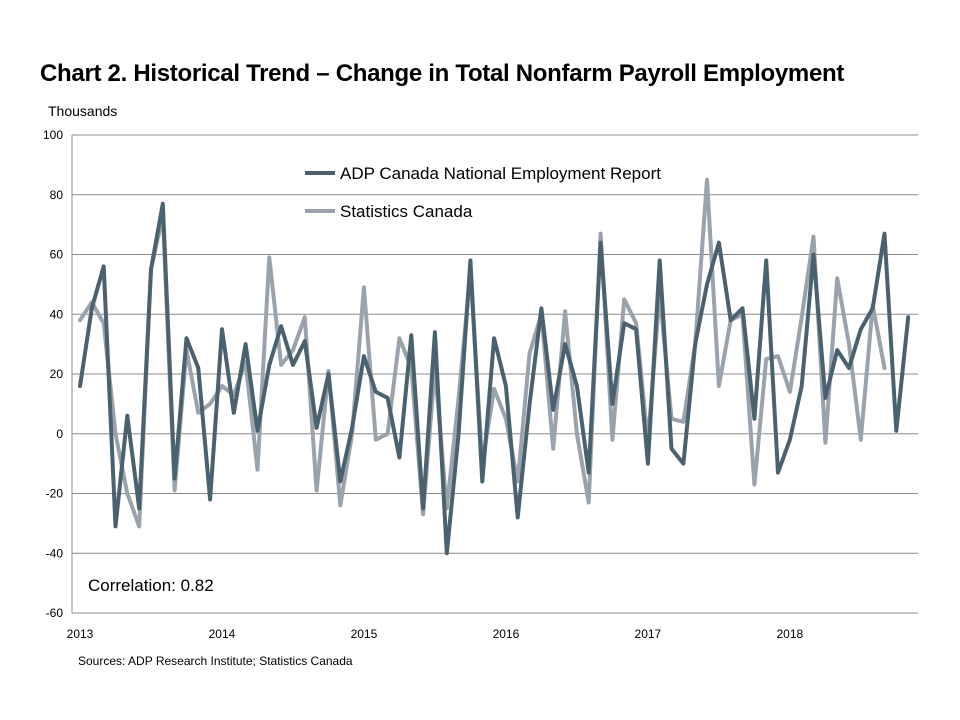 The width and height of the screenshot is (960, 720). I want to click on y-tick-label: -40, so click(55, 553).